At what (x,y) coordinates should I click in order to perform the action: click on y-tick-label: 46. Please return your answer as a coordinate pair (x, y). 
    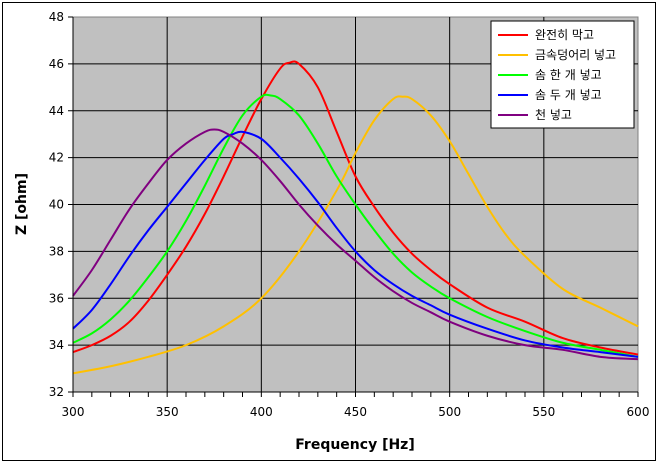
    Looking at the image, I should click on (56, 64).